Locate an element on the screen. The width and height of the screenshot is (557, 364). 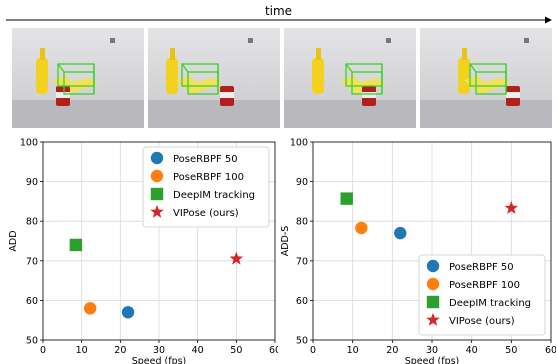
y-axis-label: ADD is located at coordinates (13, 240).